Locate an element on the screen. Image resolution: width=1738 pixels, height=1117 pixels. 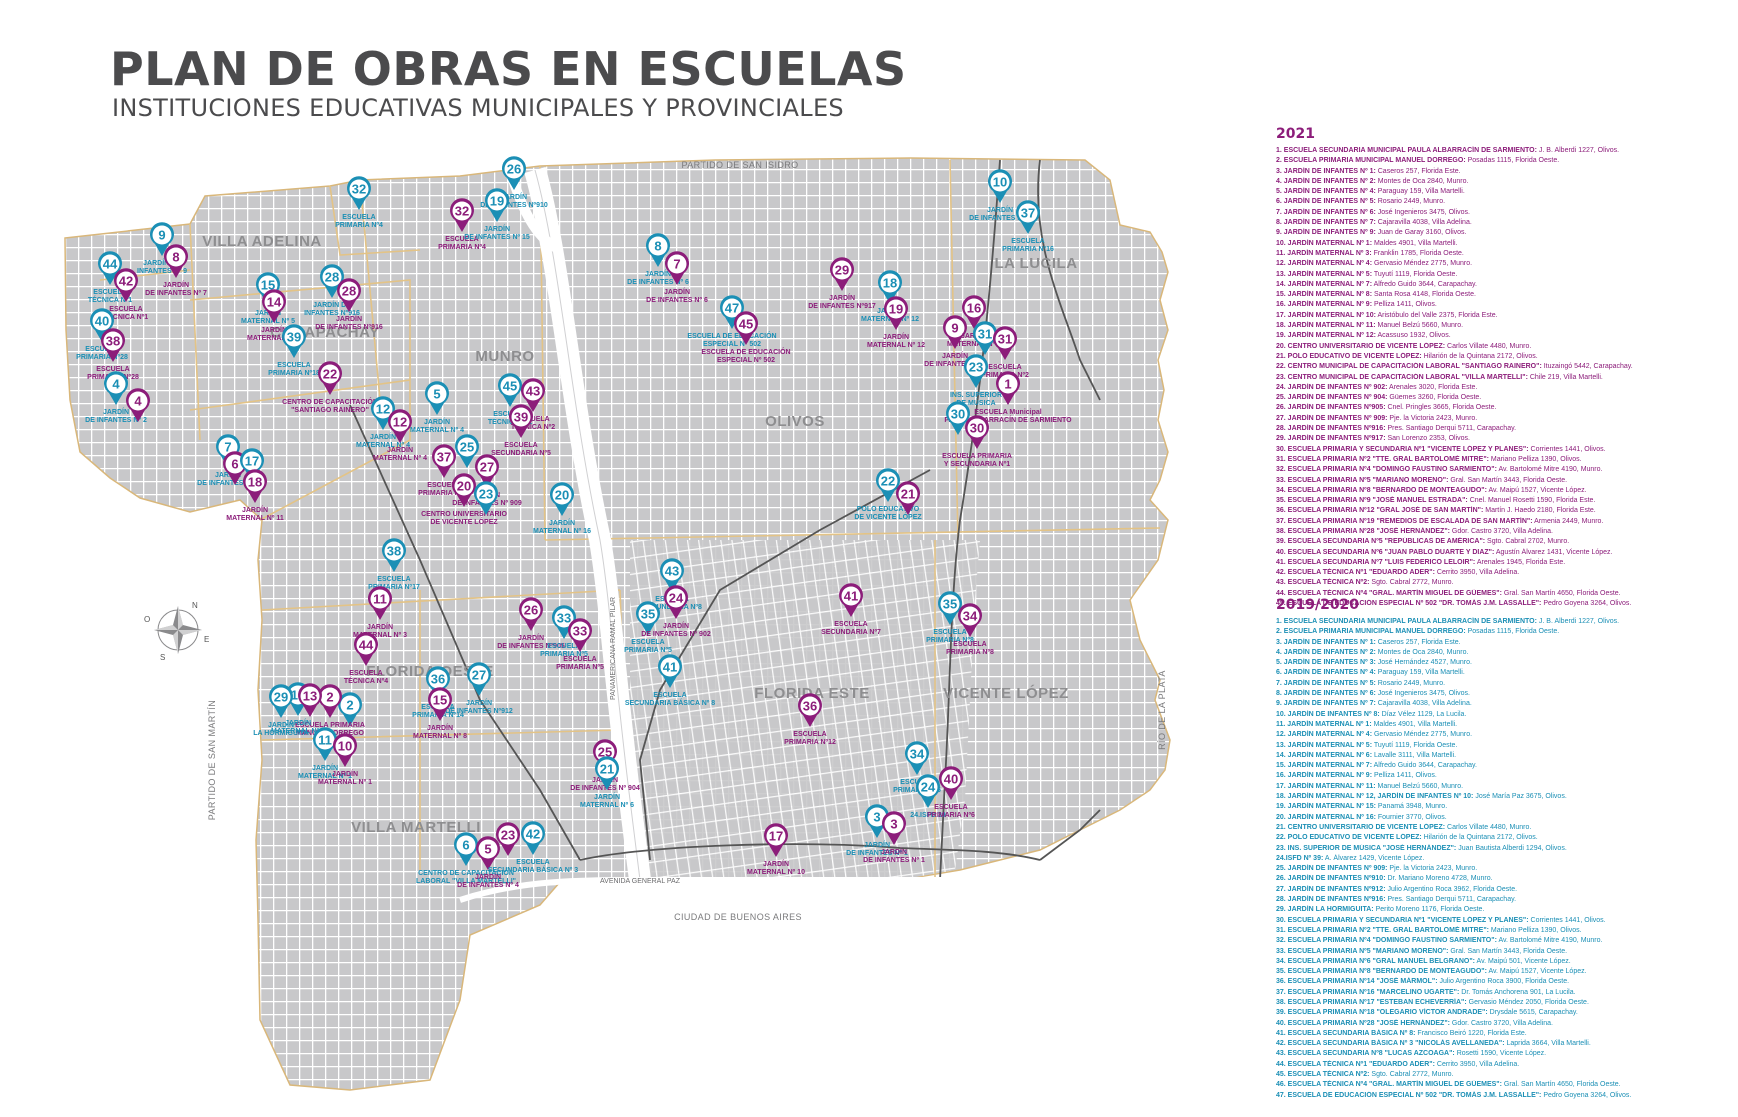
pin-2019-2: 2 is located at coordinates (350, 709).